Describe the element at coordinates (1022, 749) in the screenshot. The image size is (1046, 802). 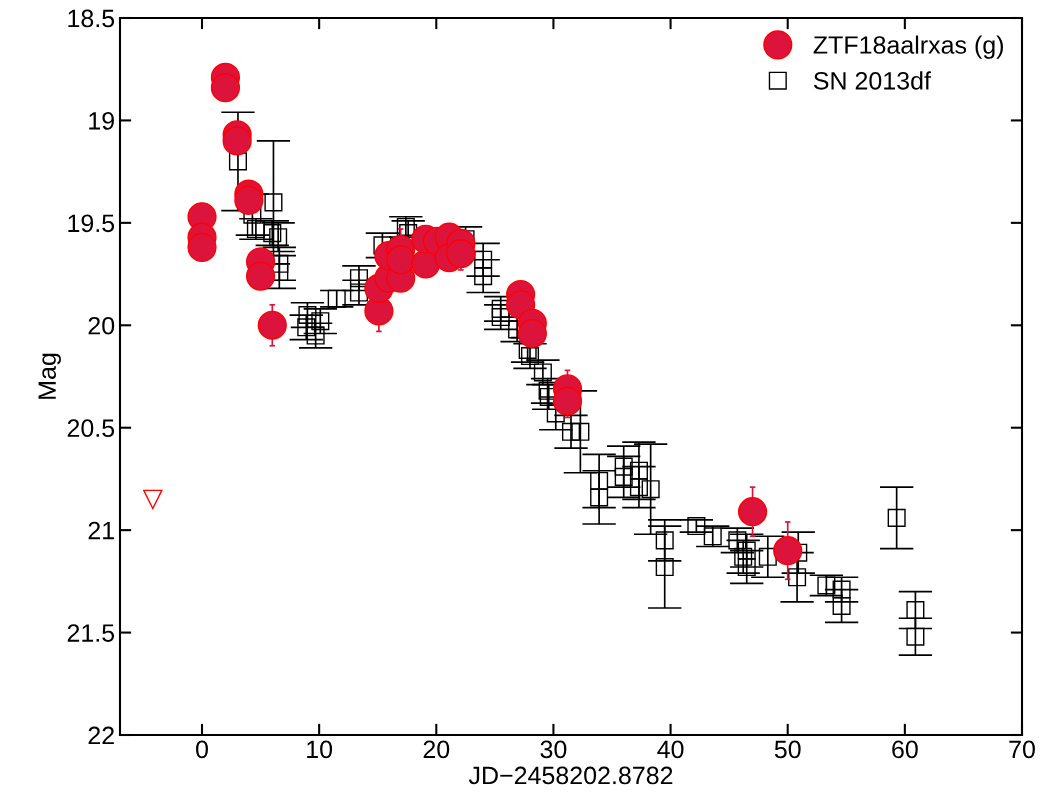
I see `x-tick-label: 70` at that location.